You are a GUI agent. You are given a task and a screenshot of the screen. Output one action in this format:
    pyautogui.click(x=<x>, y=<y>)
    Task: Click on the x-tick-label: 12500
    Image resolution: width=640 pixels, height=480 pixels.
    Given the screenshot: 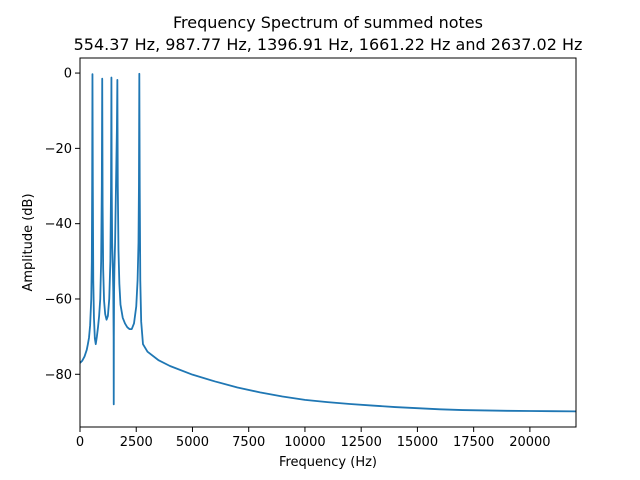 What is the action you would take?
    pyautogui.click(x=360, y=442)
    